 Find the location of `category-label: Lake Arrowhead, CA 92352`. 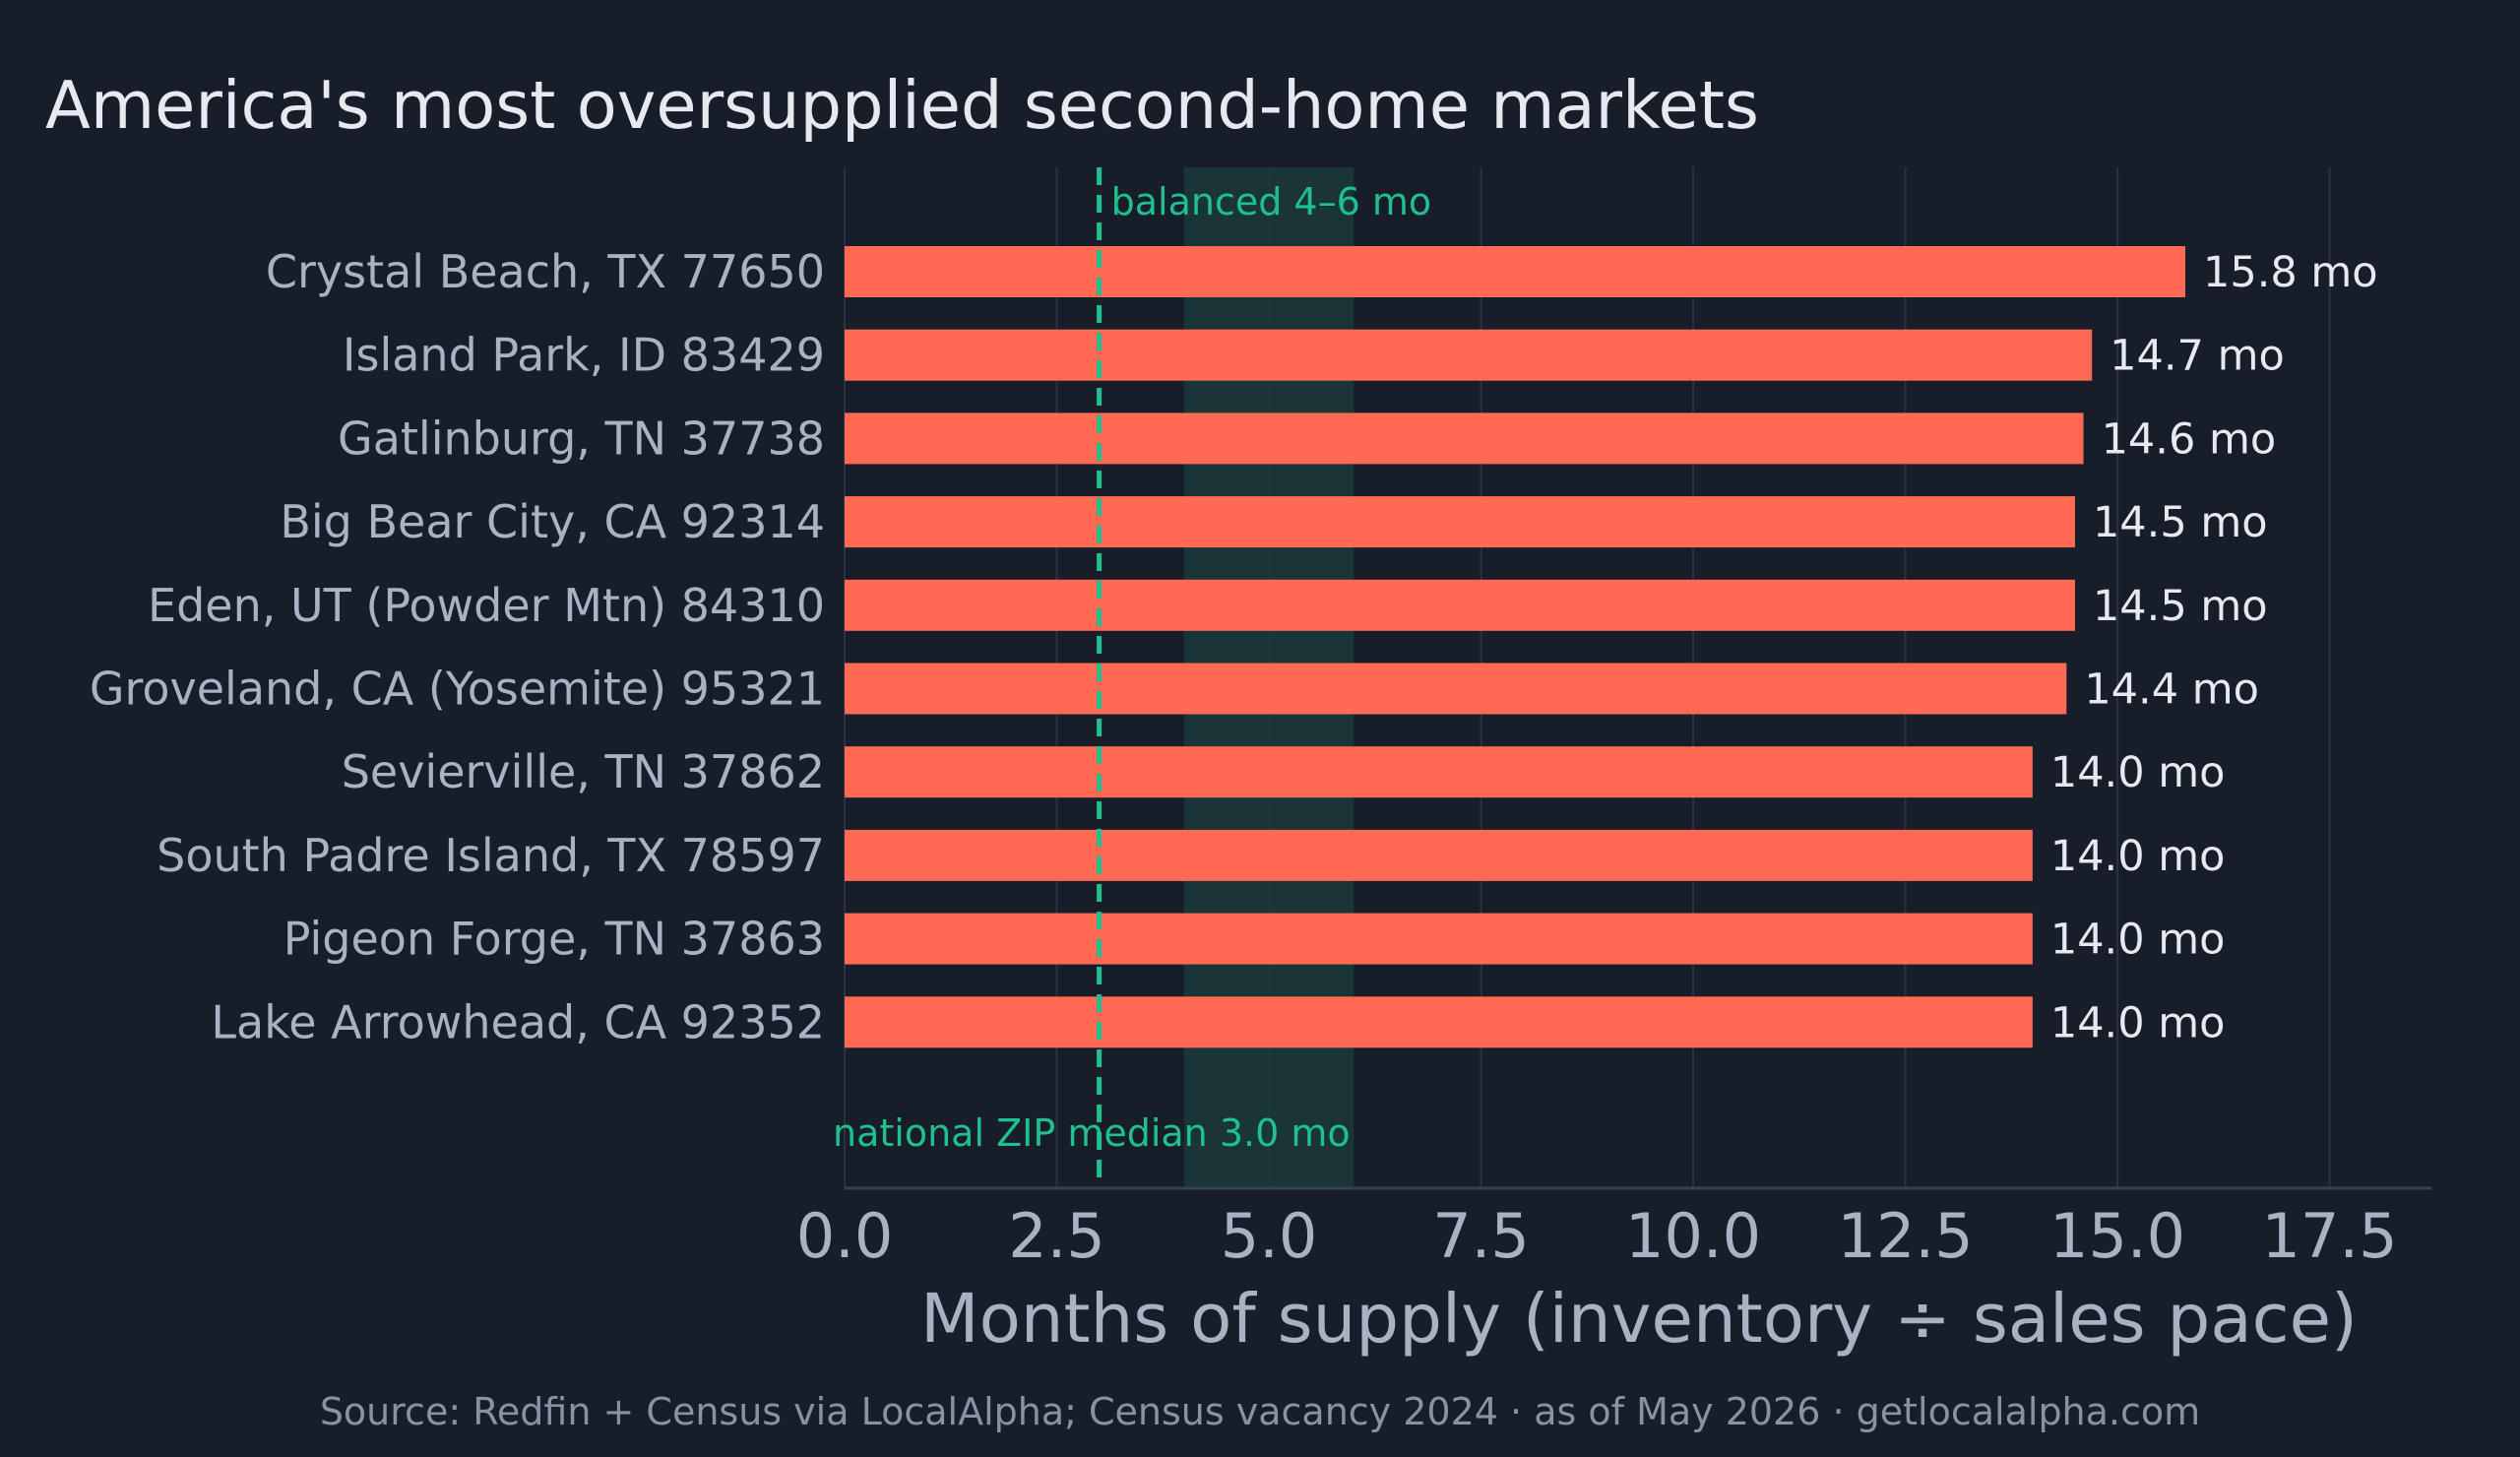

category-label: Lake Arrowhead, CA 92352 is located at coordinates (518, 1022).